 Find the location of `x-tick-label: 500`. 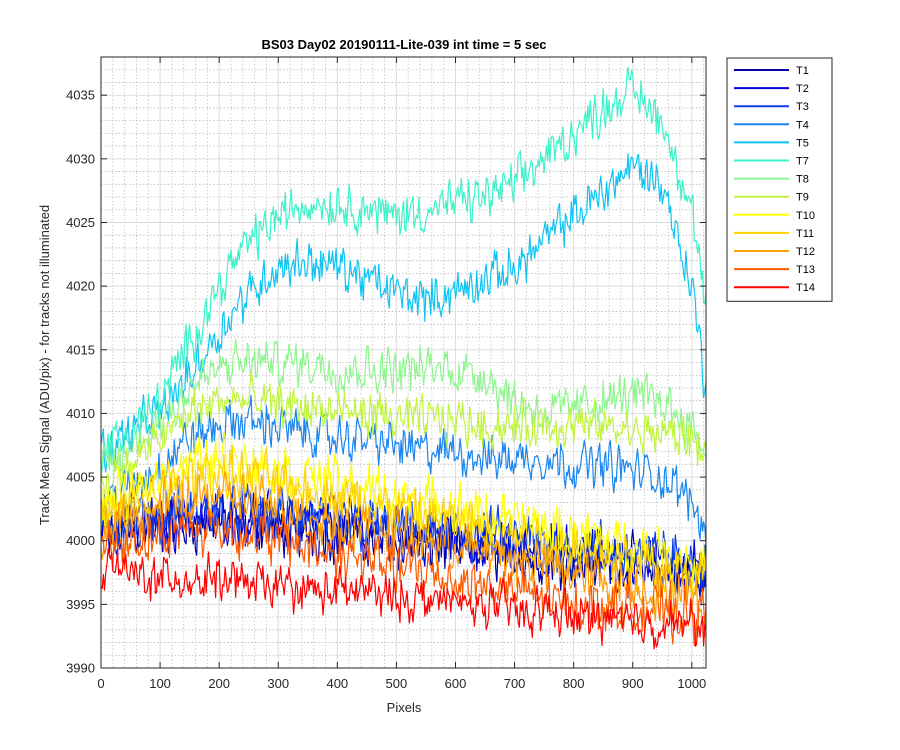

x-tick-label: 500 is located at coordinates (397, 683).